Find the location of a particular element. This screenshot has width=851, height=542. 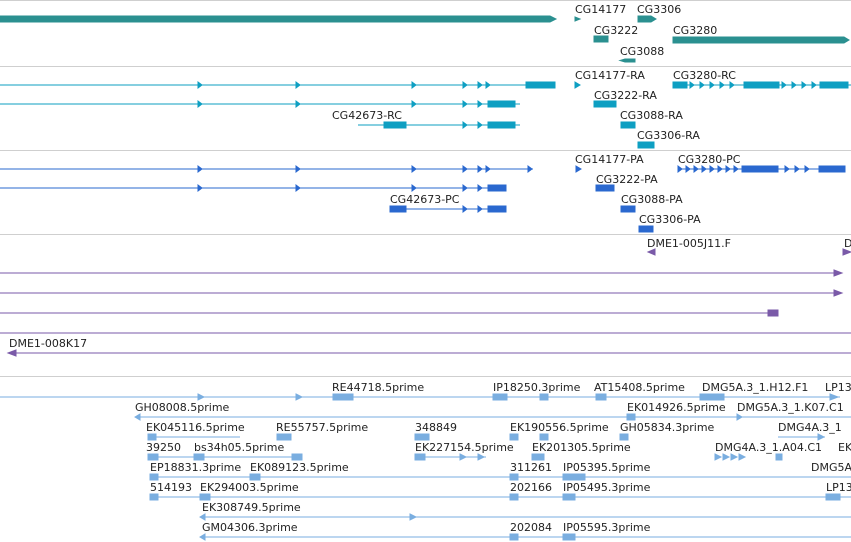

gene-label: CG14177 is located at coordinates (601, 9).